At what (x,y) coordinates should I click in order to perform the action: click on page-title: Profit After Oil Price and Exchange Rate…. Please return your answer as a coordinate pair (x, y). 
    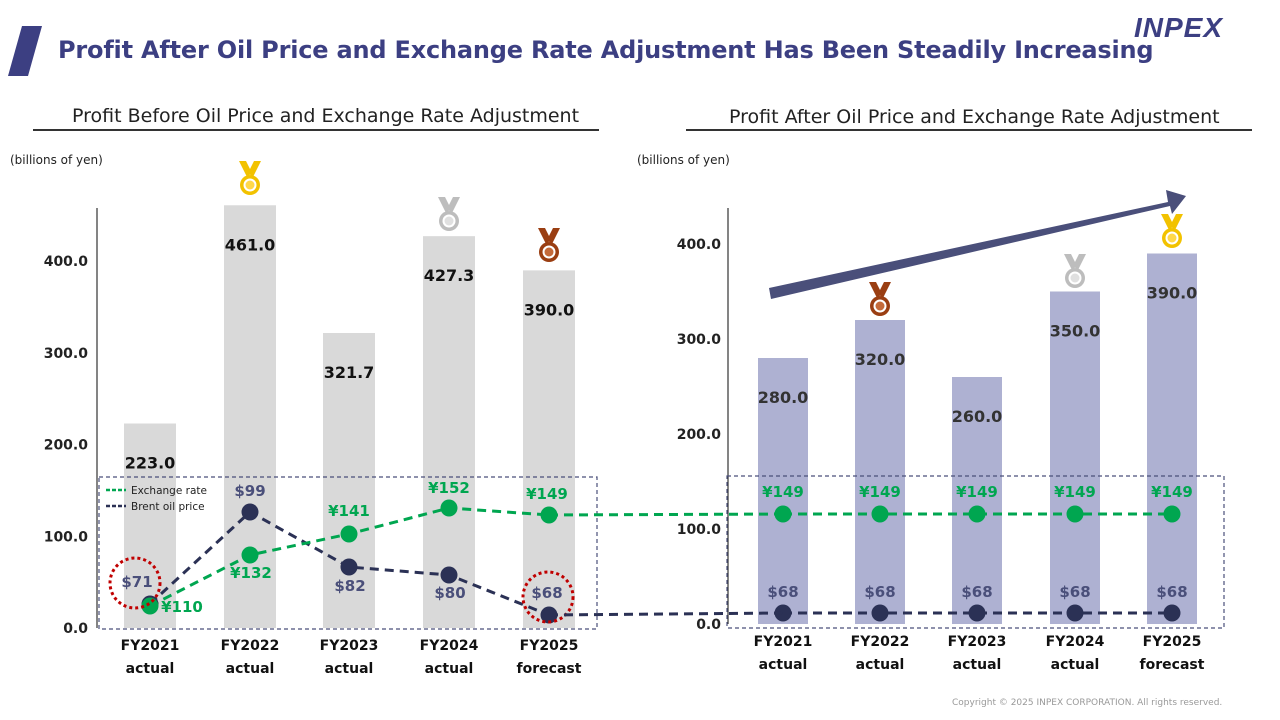
    Looking at the image, I should click on (606, 50).